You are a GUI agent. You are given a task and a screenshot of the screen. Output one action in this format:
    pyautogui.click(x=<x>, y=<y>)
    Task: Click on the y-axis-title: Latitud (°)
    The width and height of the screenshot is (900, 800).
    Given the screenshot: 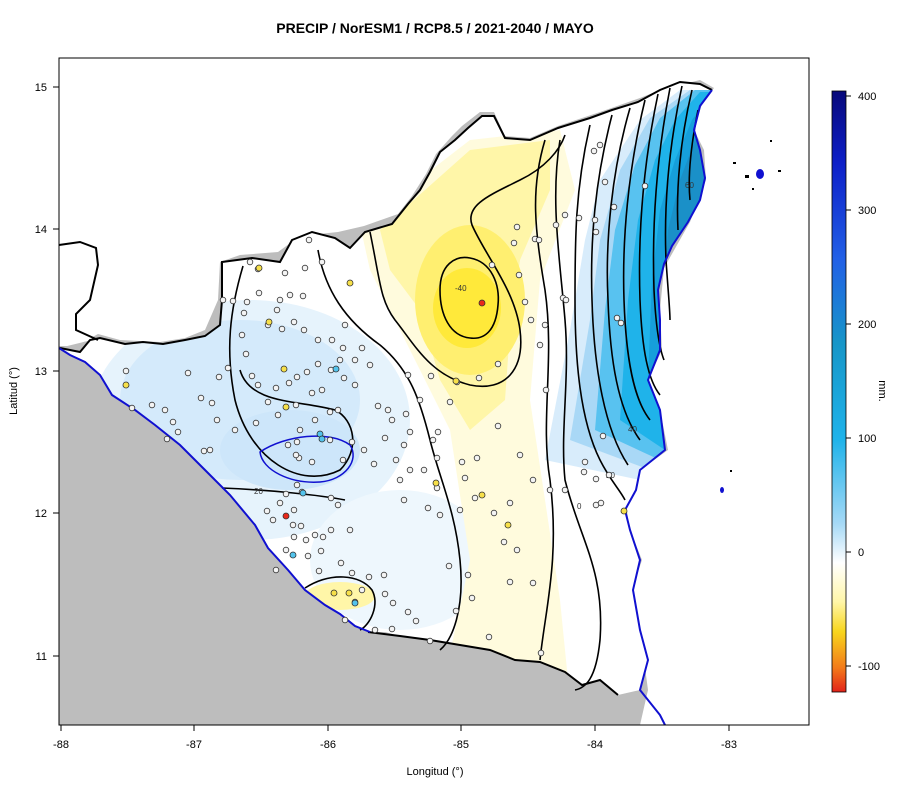 What is the action you would take?
    pyautogui.click(x=14, y=391)
    